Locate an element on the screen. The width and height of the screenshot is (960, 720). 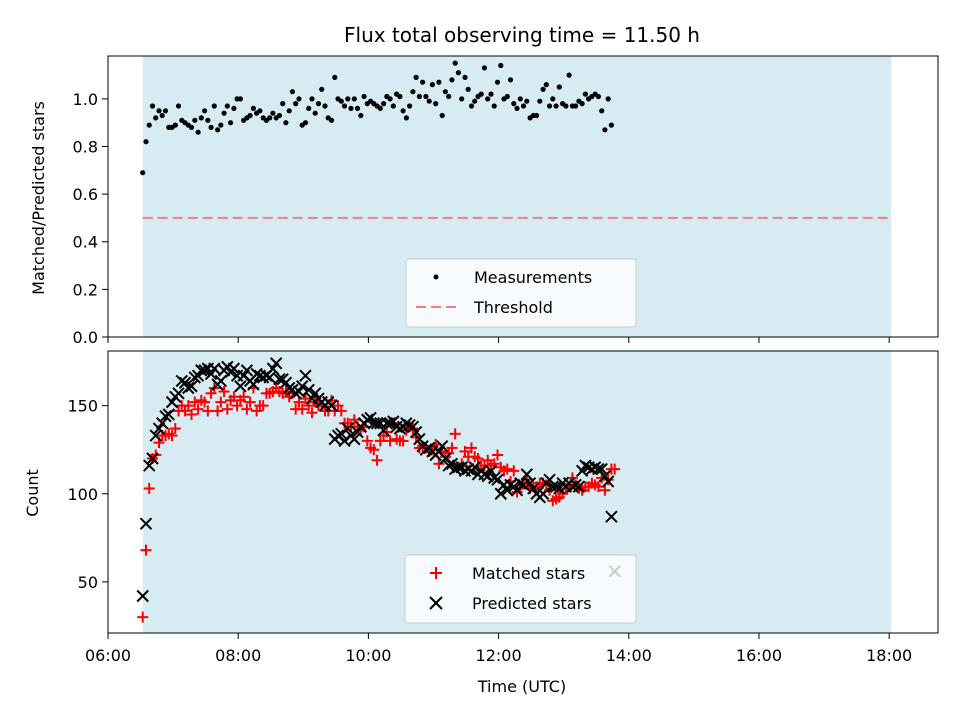
bottom-legend: Matched stars Predicted stars is located at coordinates (520, 589).